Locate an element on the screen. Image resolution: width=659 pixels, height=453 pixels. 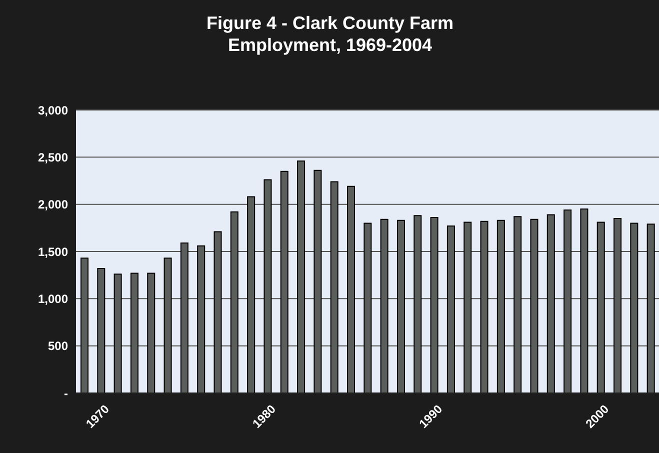
y-tick-label: - is located at coordinates (66, 393).